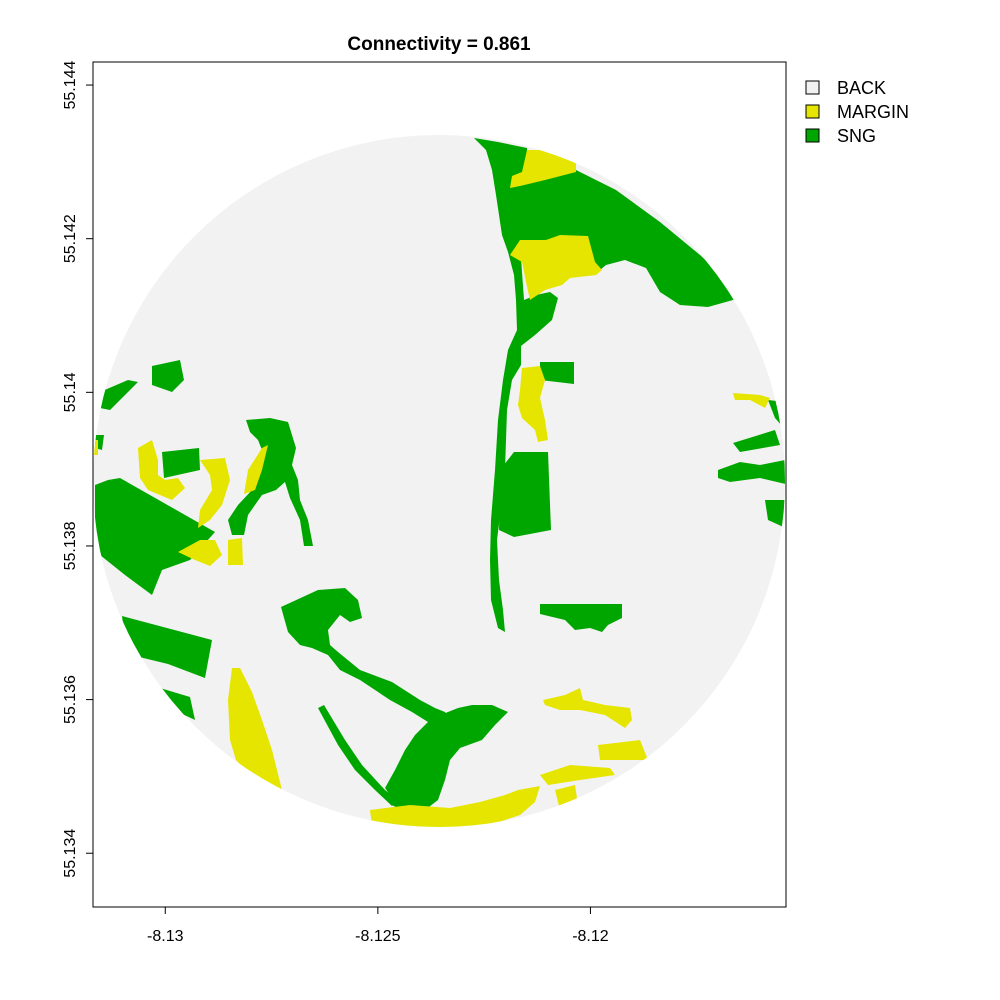  I want to click on y-axis: 55.144 55.142 55.14 55.138 55.136 55.134, so click(78, 469).